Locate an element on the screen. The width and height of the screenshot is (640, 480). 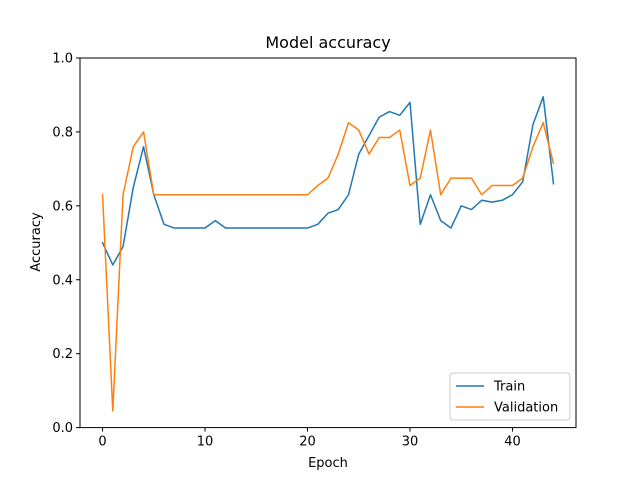
x-tick-label: 30 is located at coordinates (410, 442).